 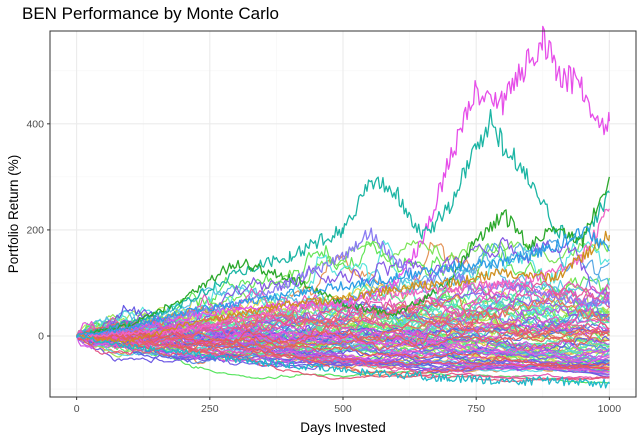 I want to click on y-axis-label: Portfolio Return (%), so click(x=13, y=214).